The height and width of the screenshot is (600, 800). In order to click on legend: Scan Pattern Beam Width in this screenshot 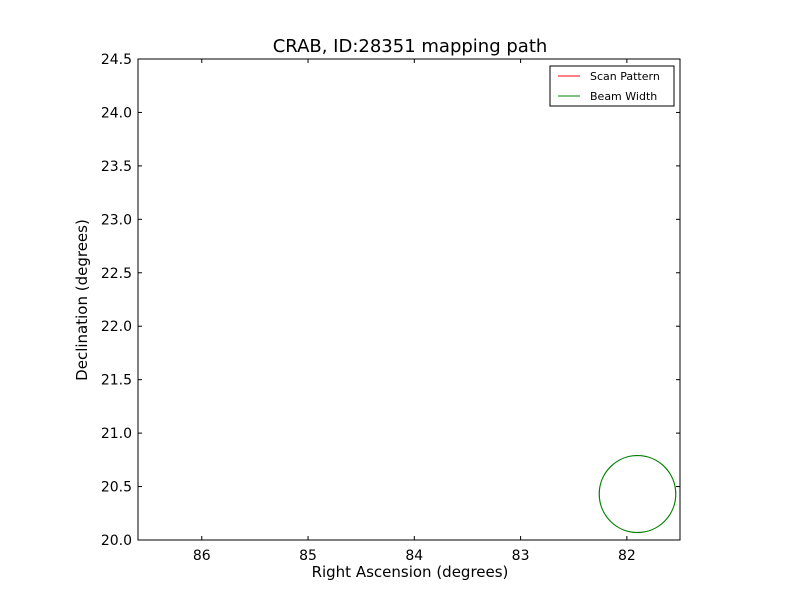, I will do `click(612, 86)`.